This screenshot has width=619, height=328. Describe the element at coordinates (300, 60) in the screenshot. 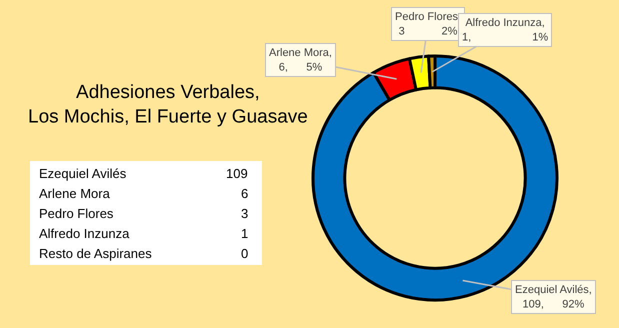

I see `data-label: Arlene Mora, 6, 5%` at that location.